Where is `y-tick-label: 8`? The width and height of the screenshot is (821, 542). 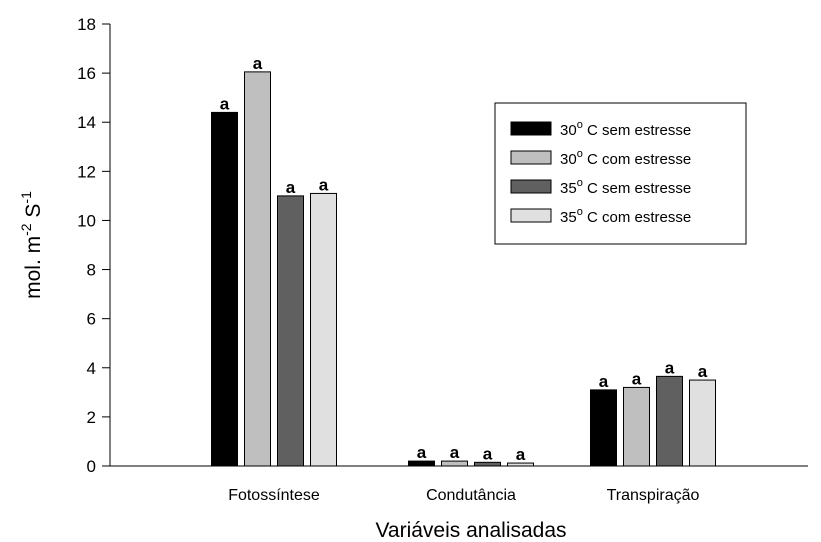
y-tick-label: 8 is located at coordinates (91, 270).